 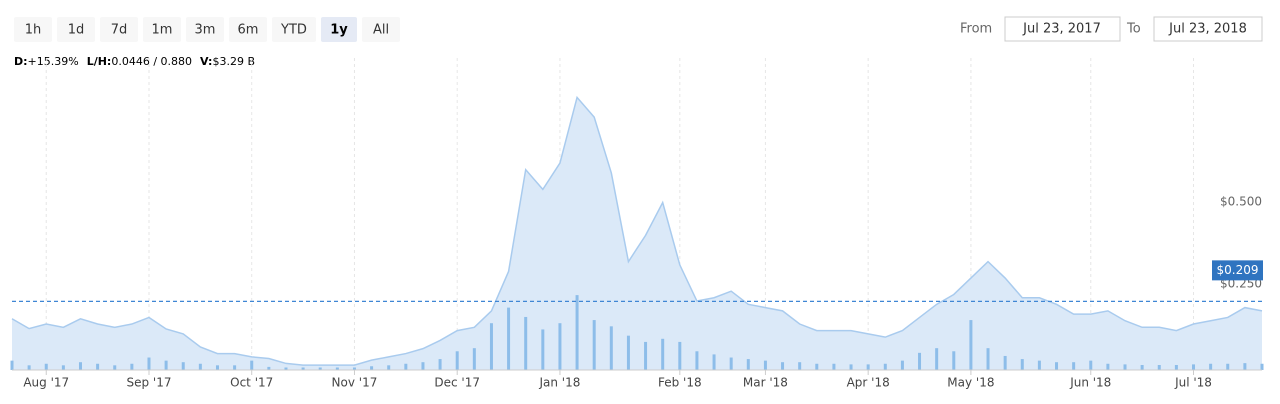 I want to click on last-value-box, so click(x=1237, y=270).